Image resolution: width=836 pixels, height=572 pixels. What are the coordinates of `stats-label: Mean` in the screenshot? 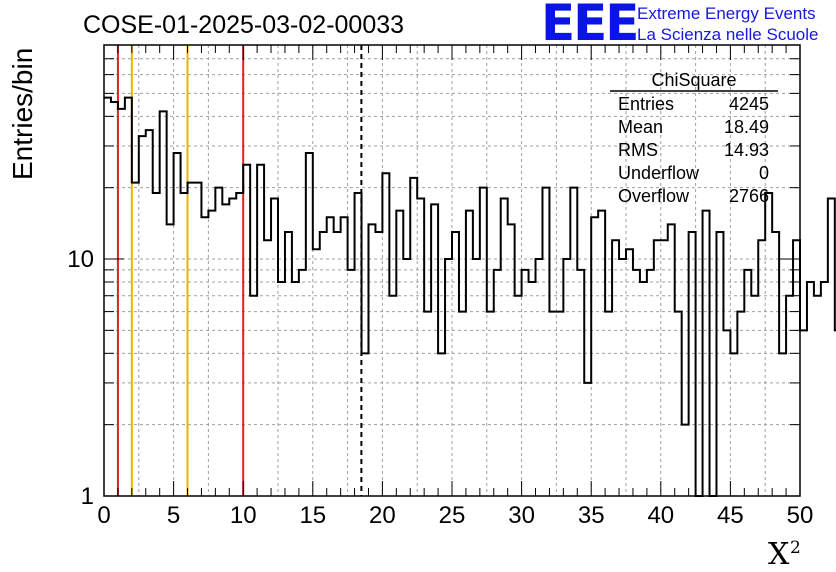 It's located at (640, 127).